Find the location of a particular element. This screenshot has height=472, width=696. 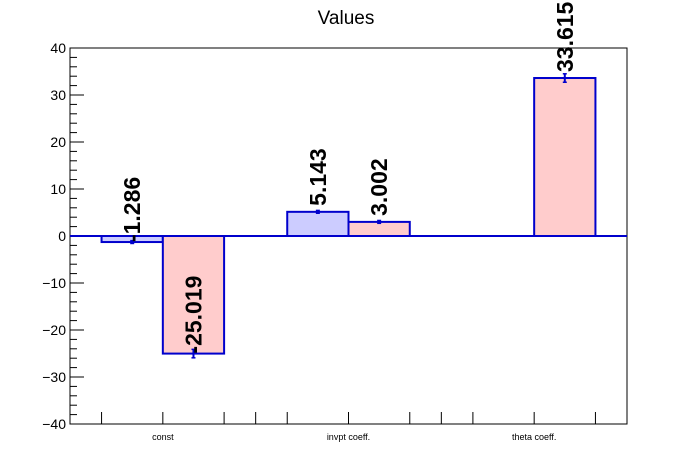

y-tick-label: −20 is located at coordinates (54, 330).